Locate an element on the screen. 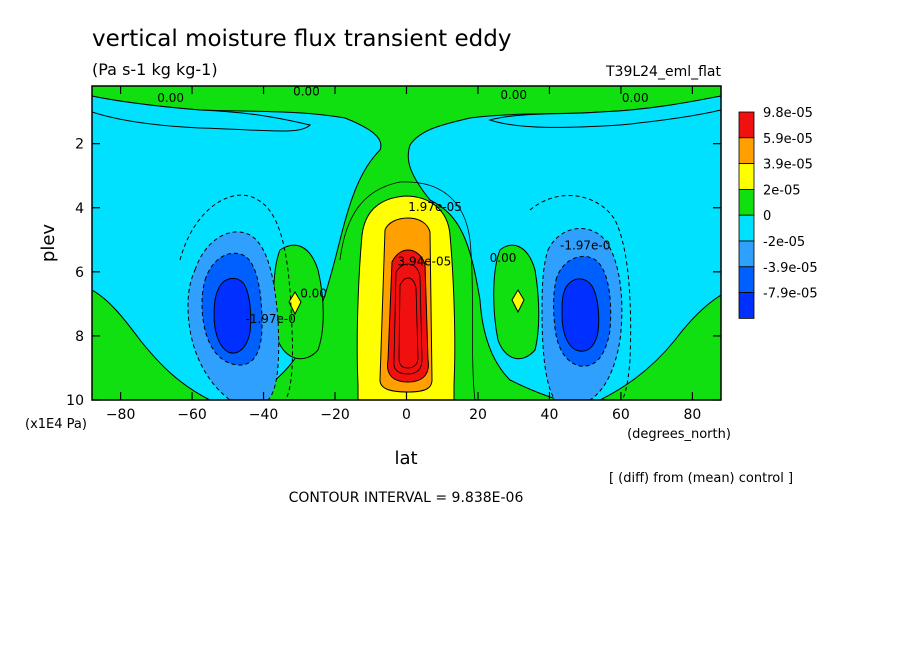 This screenshot has height=654, width=904. contour-e-dashed-outer is located at coordinates (580, 297).